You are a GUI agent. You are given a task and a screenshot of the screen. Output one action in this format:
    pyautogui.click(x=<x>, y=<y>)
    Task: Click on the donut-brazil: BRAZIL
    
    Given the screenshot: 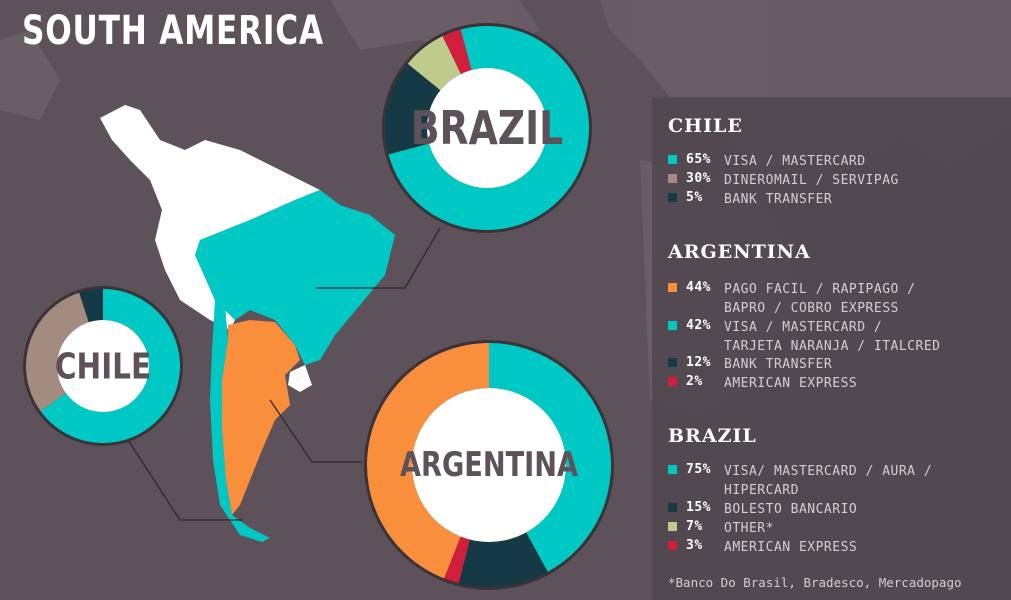 What is the action you would take?
    pyautogui.click(x=487, y=128)
    